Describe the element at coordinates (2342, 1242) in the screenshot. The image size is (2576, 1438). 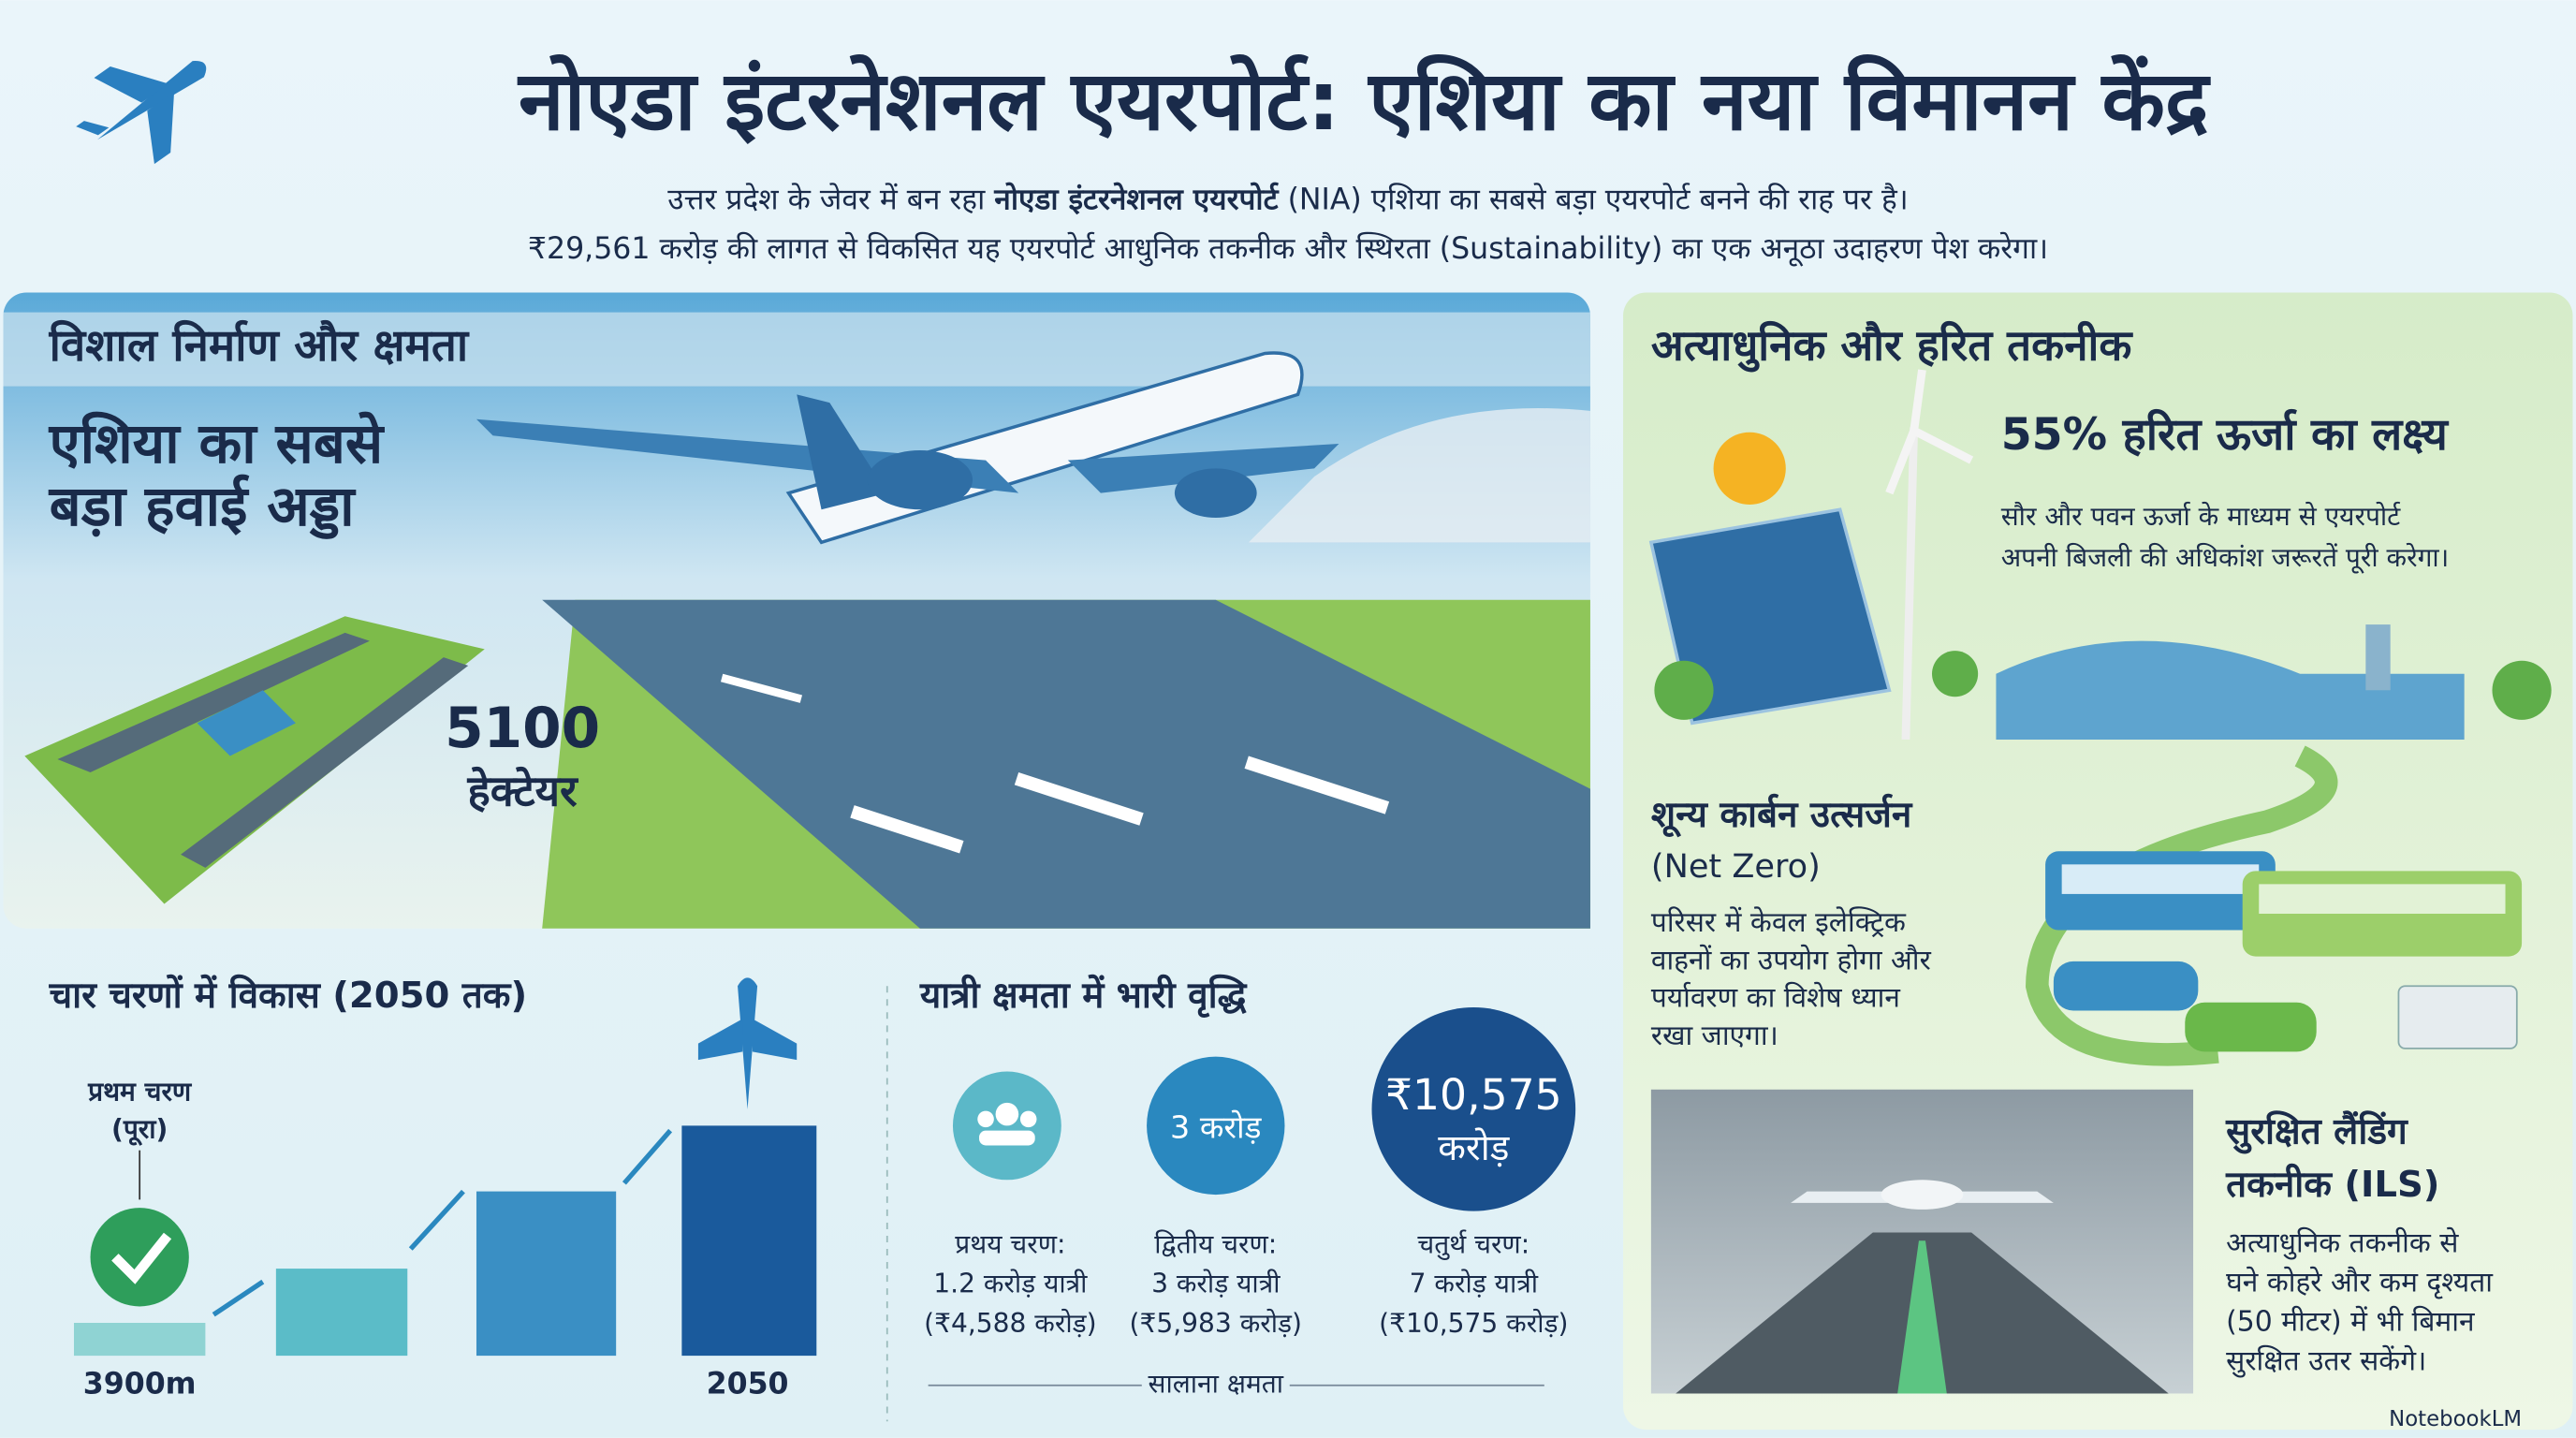
I see `feature-desc: अत्याधुनिक तकनीक से` at that location.